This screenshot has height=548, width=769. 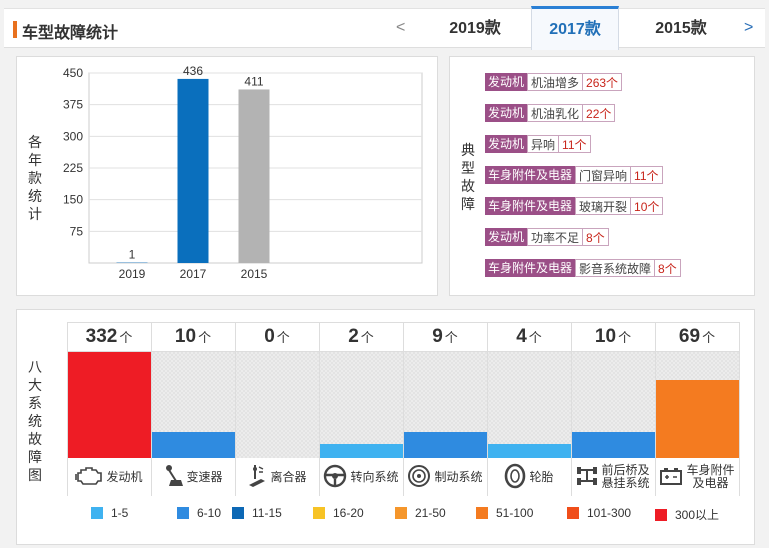 What do you see at coordinates (599, 113) in the screenshot?
I see `fault-count: 22个` at bounding box center [599, 113].